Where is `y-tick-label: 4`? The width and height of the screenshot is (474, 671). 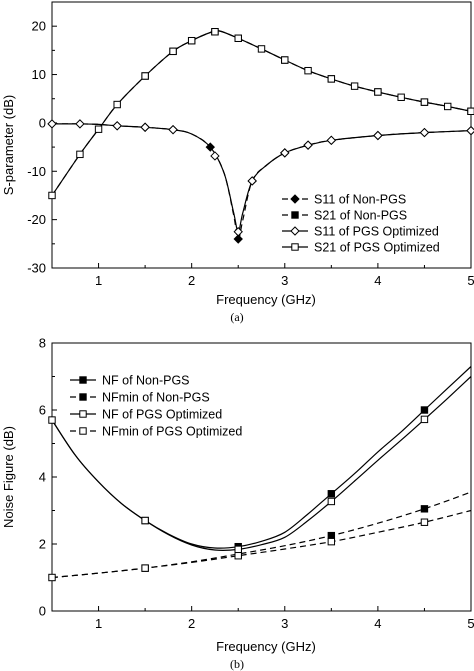 y-tick-label: 4 is located at coordinates (42, 477).